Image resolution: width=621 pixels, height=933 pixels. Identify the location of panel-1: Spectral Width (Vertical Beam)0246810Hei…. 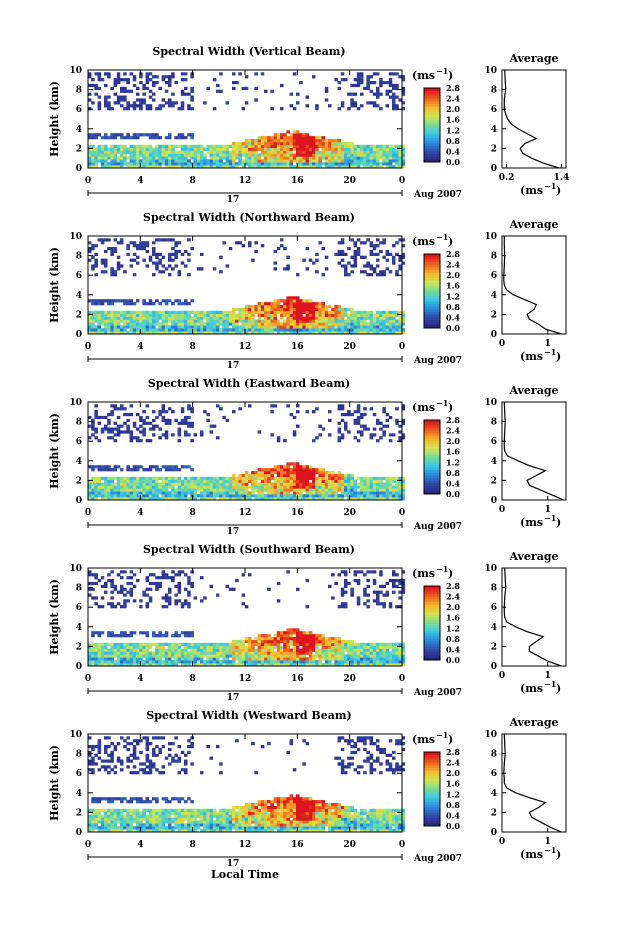
(308, 125).